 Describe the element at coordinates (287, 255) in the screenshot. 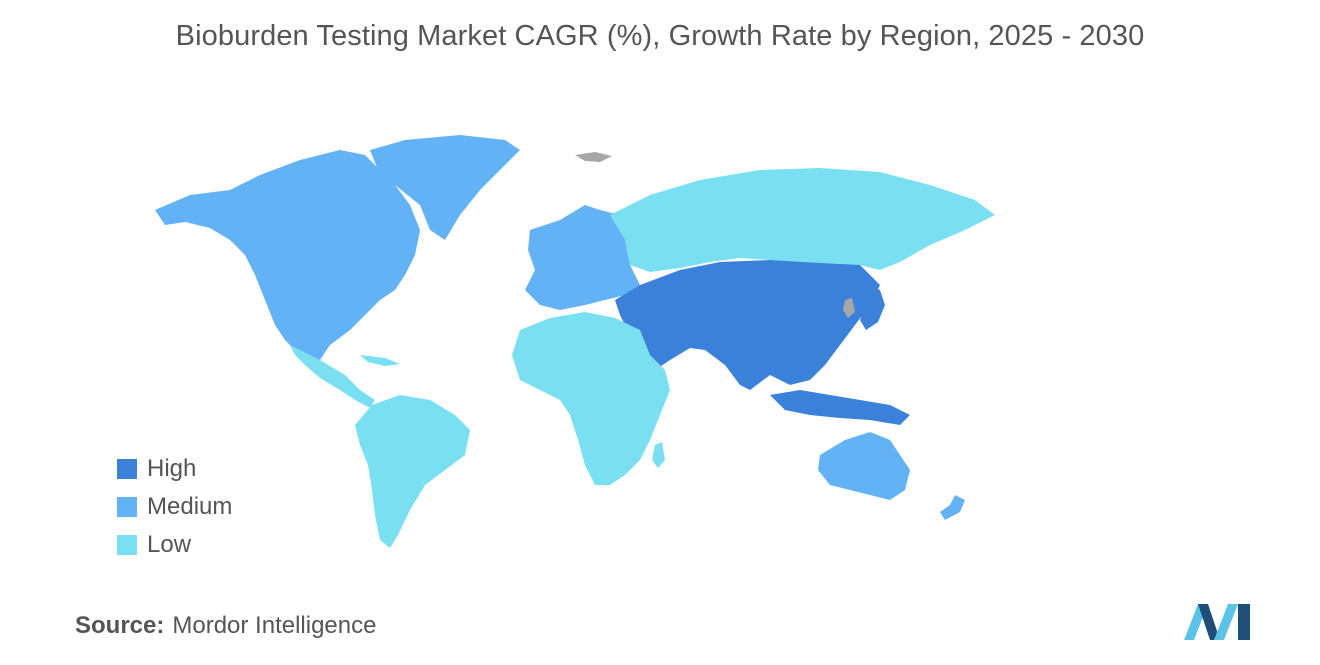

I see `region-north-america` at that location.